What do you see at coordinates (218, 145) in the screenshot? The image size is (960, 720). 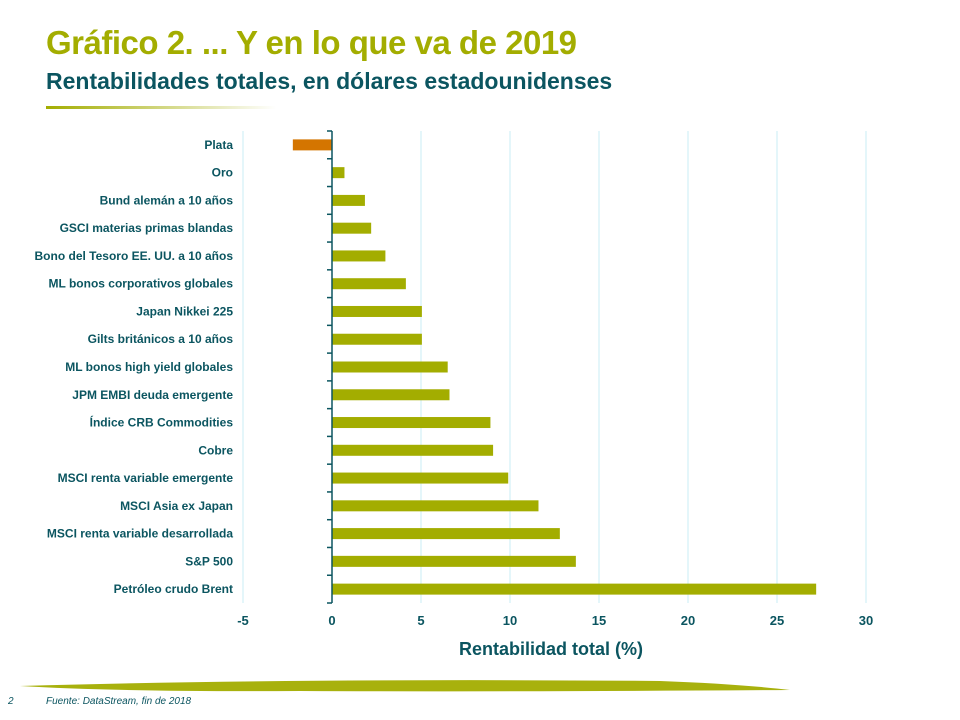 I see `category-label: Plata` at bounding box center [218, 145].